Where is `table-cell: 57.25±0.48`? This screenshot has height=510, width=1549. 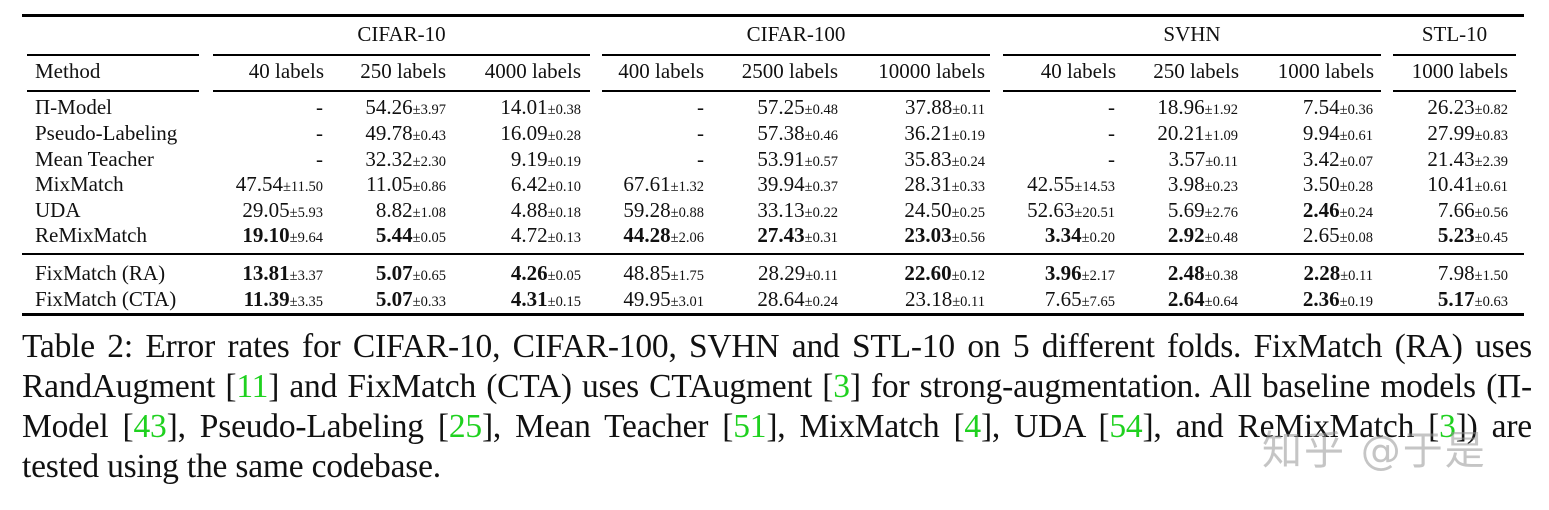 table-cell: 57.25±0.48 is located at coordinates (797, 108).